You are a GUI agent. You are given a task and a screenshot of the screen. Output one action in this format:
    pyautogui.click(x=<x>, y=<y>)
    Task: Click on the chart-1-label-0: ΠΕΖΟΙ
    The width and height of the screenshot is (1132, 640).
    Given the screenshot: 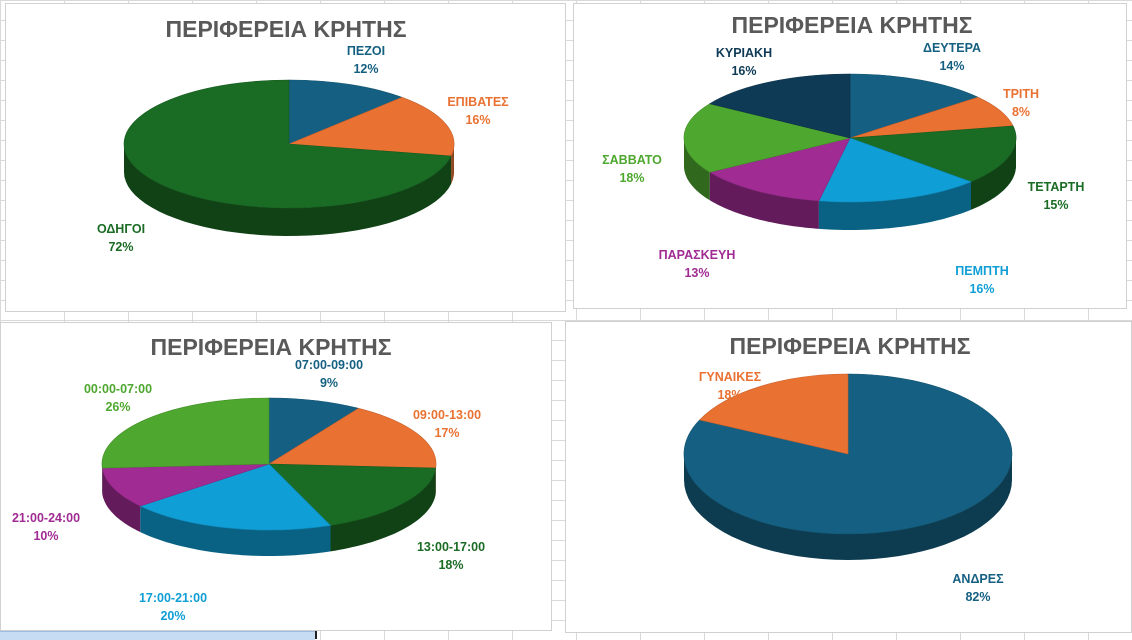 What is the action you would take?
    pyautogui.click(x=366, y=51)
    